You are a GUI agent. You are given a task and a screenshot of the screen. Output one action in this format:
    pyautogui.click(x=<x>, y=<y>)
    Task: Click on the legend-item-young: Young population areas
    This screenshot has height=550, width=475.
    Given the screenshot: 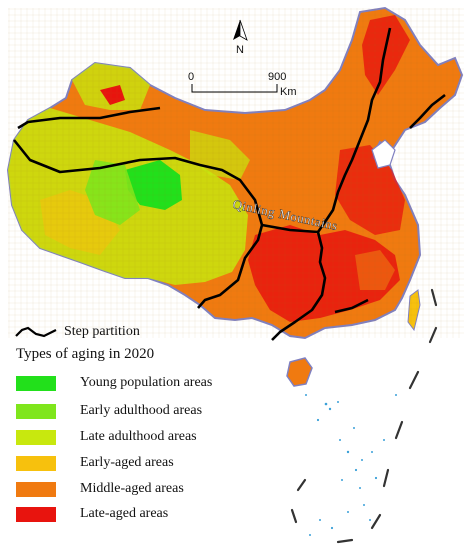 What is the action you would take?
    pyautogui.click(x=114, y=383)
    